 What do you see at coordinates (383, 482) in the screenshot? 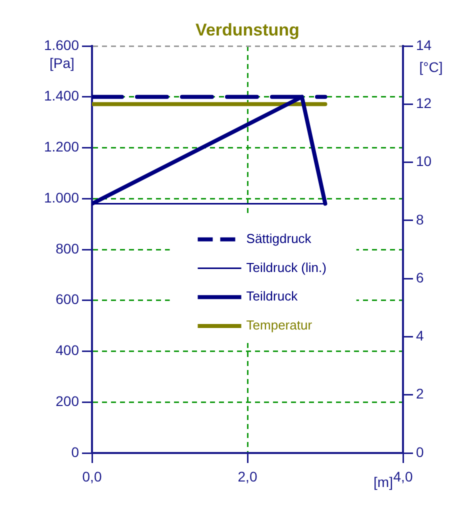
I see `x-axis-title: [m]` at bounding box center [383, 482].